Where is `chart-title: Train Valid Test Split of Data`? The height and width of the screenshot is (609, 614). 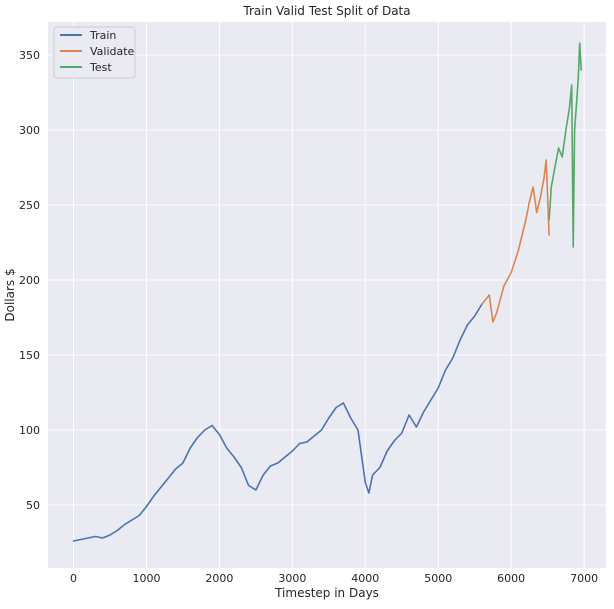
chart-title: Train Valid Test Split of Data is located at coordinates (326, 11).